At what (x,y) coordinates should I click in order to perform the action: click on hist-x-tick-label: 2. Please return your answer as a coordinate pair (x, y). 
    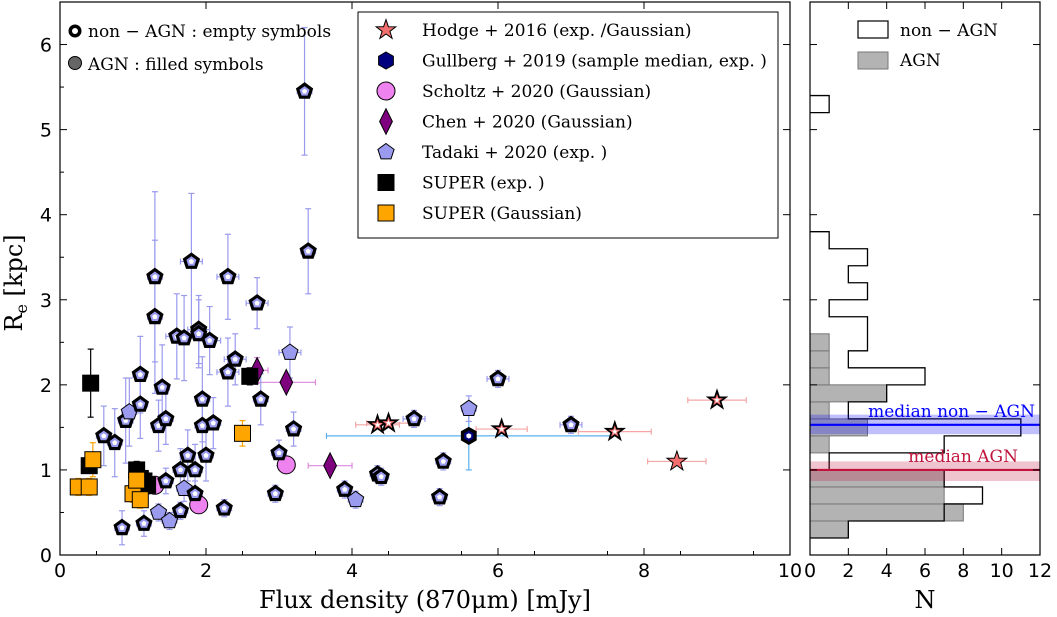
    Looking at the image, I should click on (848, 571).